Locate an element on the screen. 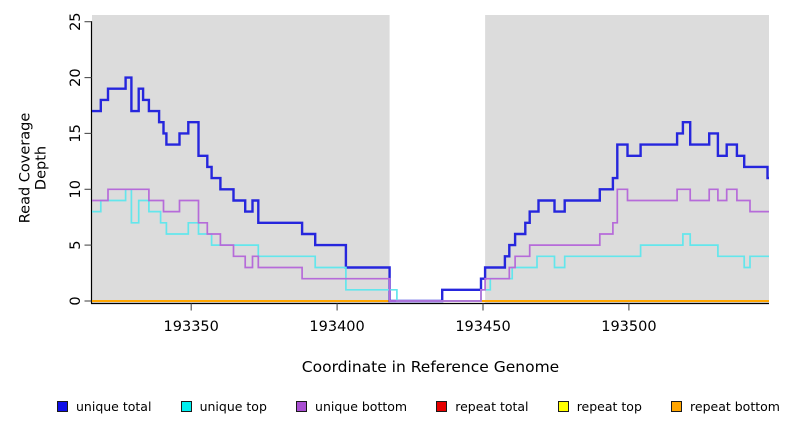 Image resolution: width=792 pixels, height=432 pixels. y-tick-label: 5 is located at coordinates (76, 244).